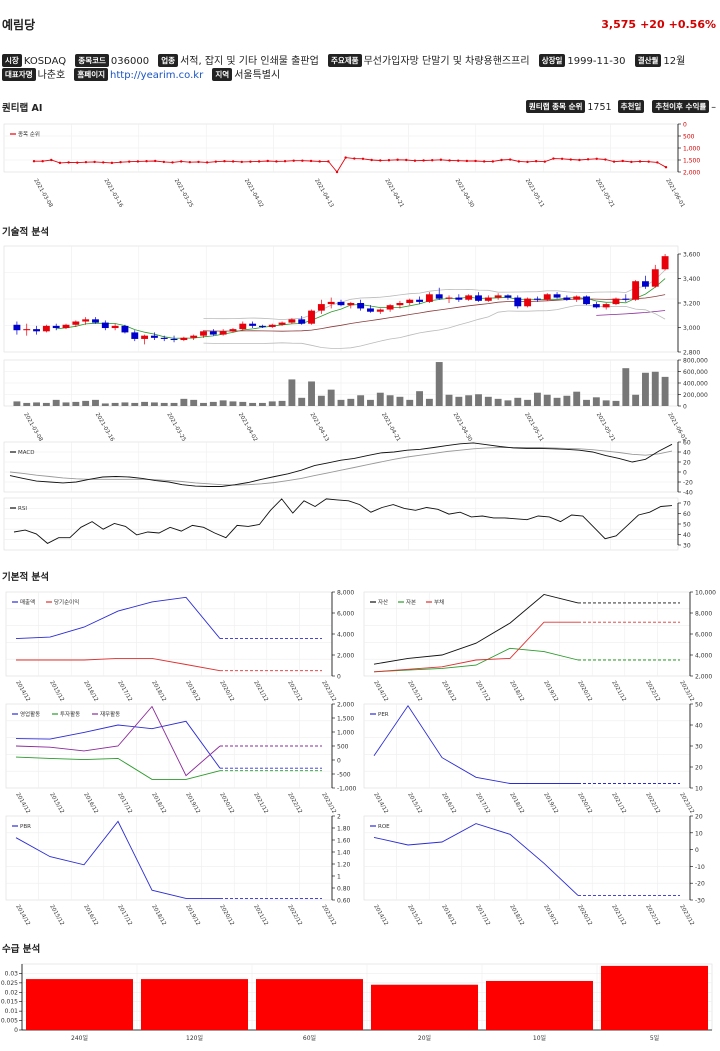 The width and height of the screenshot is (720, 1051). I want to click on cashflow-x-tick-label: 2018/12, so click(158, 803).